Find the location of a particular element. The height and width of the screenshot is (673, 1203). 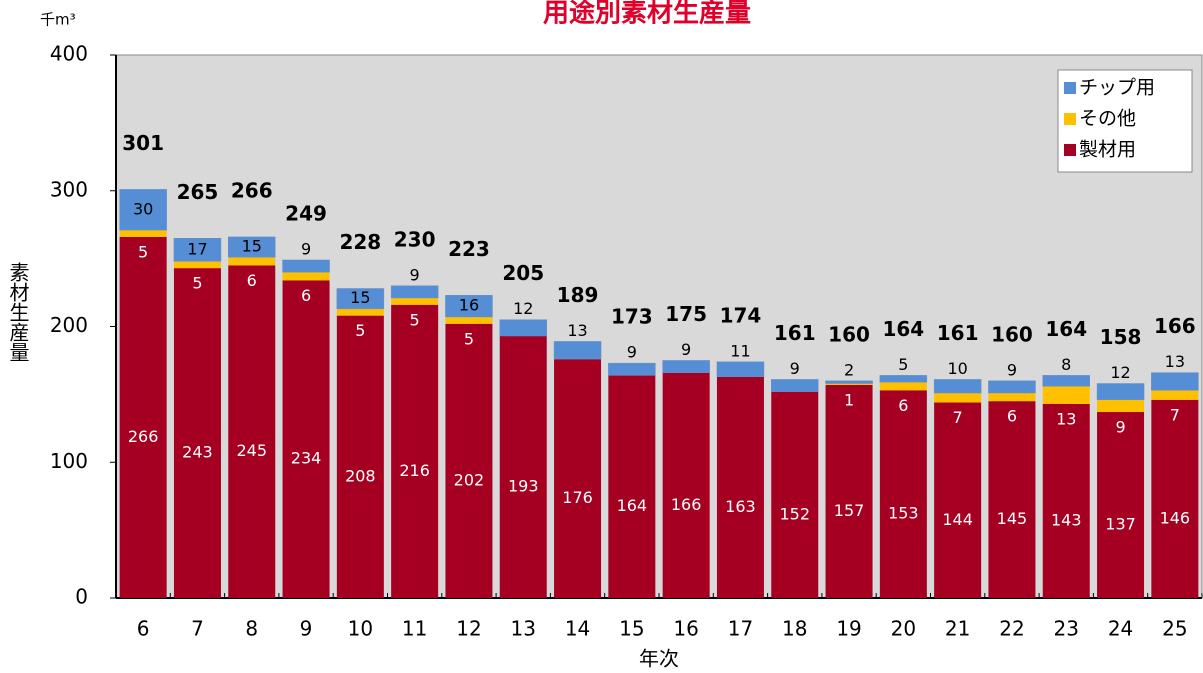

x-tick-label: 10 is located at coordinates (360, 629).